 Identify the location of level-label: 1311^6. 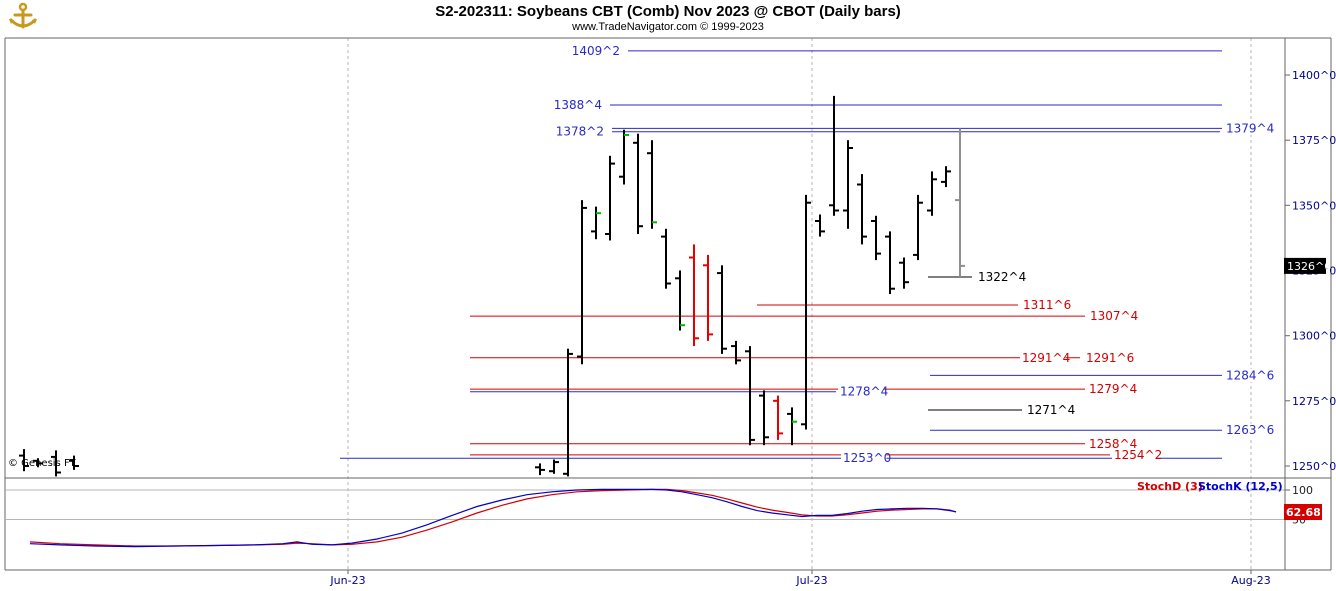
(1047, 305).